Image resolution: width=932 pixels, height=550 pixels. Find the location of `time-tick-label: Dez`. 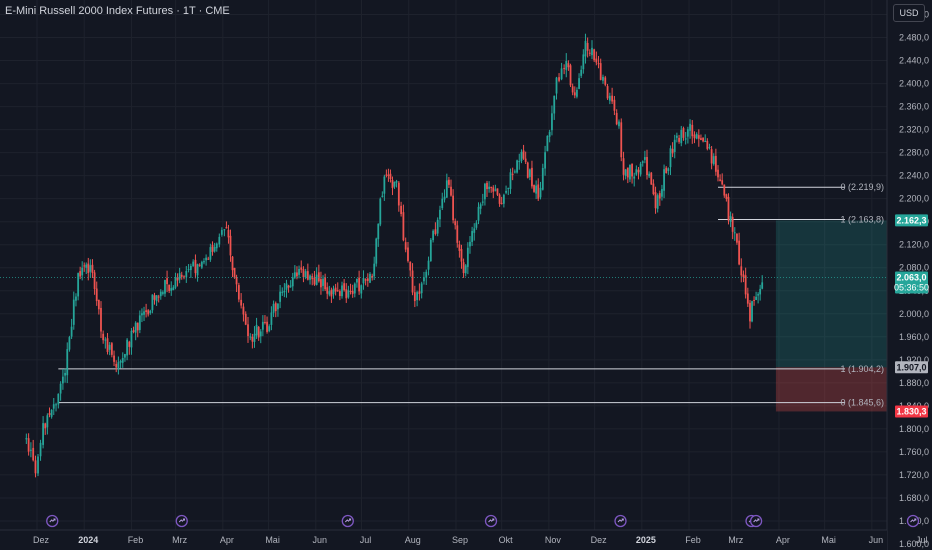

time-tick-label: Dez is located at coordinates (599, 540).